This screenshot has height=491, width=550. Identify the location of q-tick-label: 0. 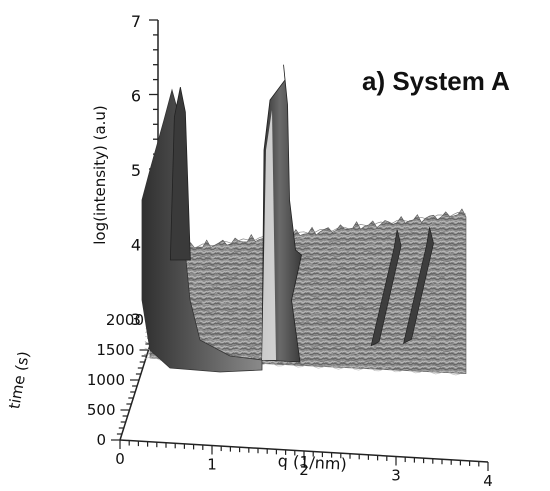
(120, 459).